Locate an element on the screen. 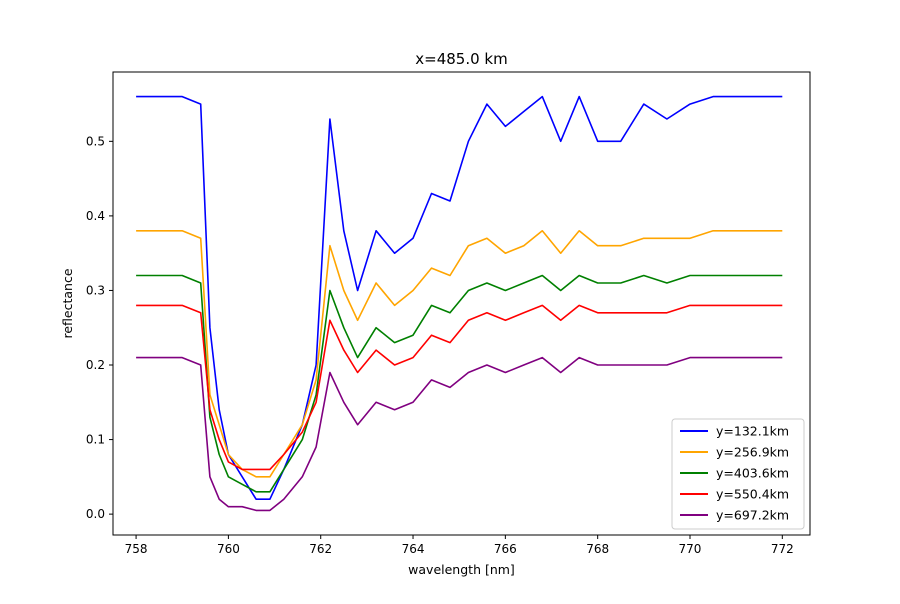 The width and height of the screenshot is (900, 604). x-axis-ticks: 758 760 762 764 766 768 770 772 is located at coordinates (459, 545).